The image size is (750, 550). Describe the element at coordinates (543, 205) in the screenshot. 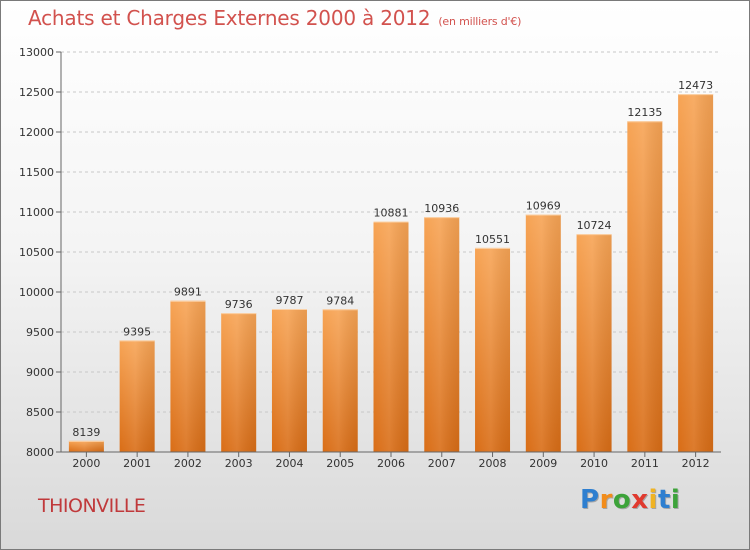

I see `bar-value-label: 10969` at that location.